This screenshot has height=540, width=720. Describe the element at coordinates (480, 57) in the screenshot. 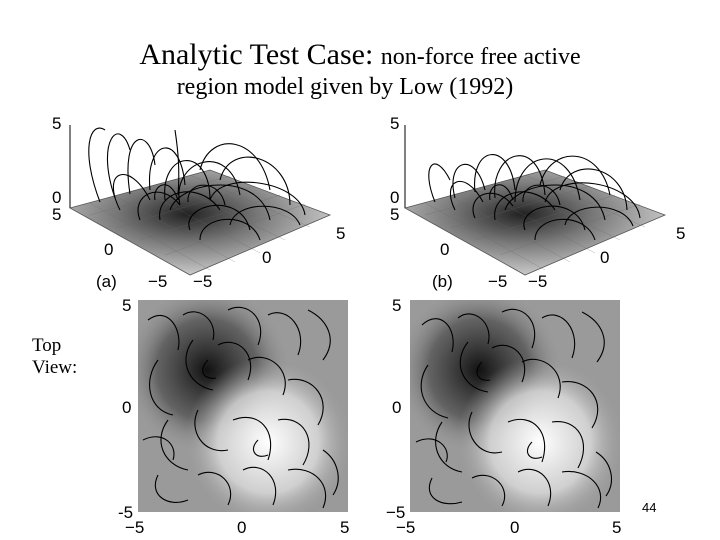

I see `title-sub: non-force free active` at that location.